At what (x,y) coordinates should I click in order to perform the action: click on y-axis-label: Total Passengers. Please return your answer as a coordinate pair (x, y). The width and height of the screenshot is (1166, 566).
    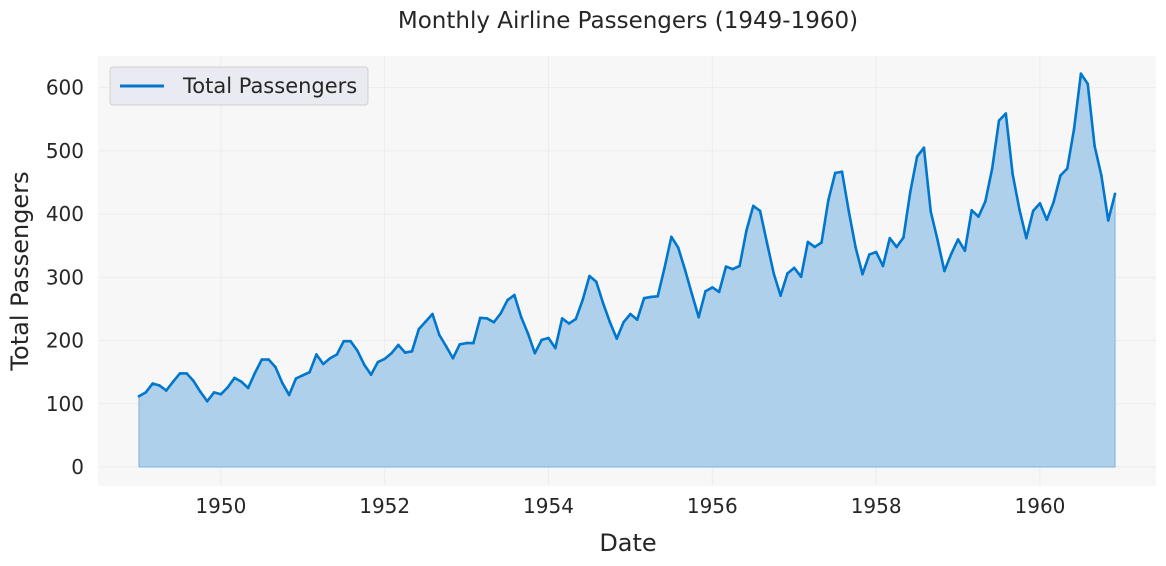
    Looking at the image, I should click on (20, 271).